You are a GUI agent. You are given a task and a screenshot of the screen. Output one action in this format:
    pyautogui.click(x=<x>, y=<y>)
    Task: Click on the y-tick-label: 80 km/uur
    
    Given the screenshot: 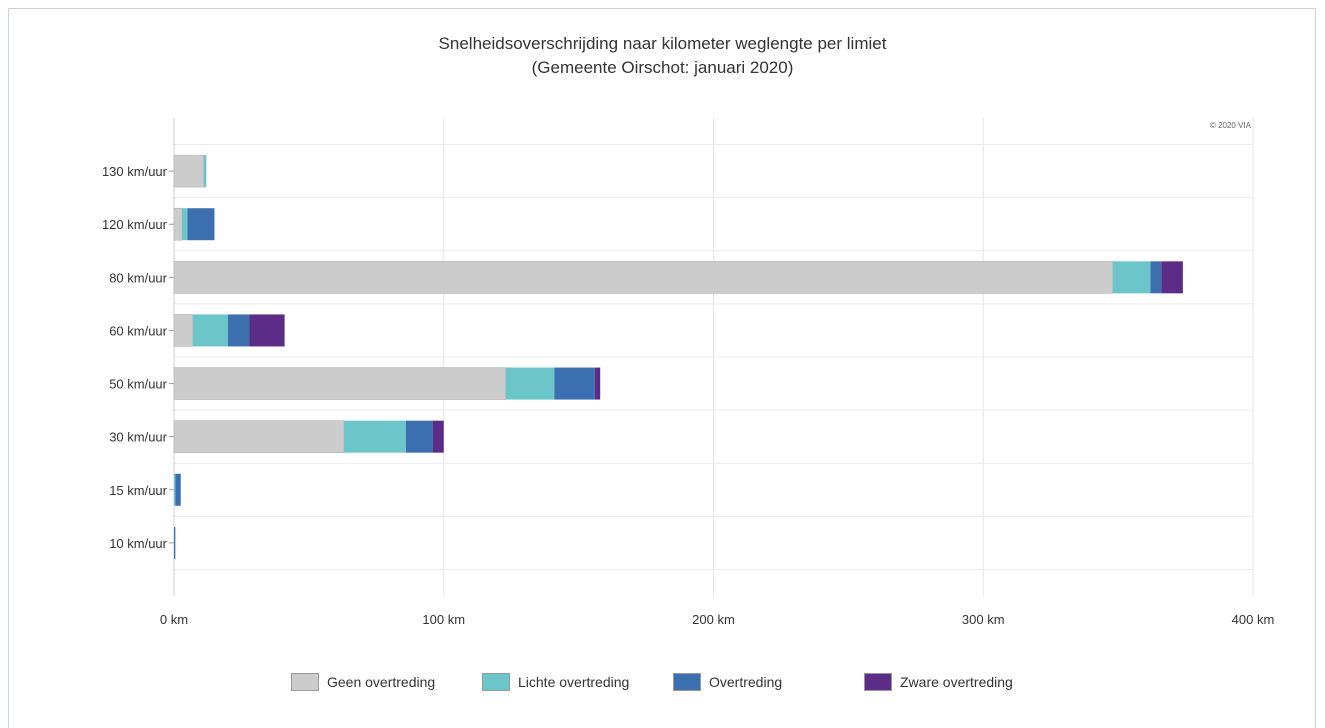 What is the action you would take?
    pyautogui.click(x=138, y=277)
    